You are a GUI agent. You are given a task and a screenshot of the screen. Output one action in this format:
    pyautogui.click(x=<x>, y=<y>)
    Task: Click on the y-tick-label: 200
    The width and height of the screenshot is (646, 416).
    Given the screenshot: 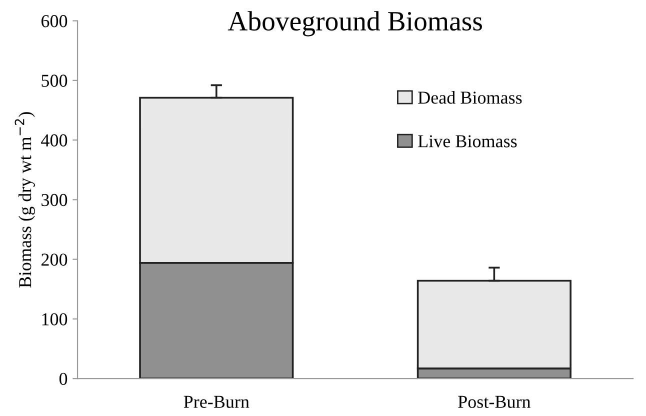 What is the action you would take?
    pyautogui.click(x=55, y=260)
    